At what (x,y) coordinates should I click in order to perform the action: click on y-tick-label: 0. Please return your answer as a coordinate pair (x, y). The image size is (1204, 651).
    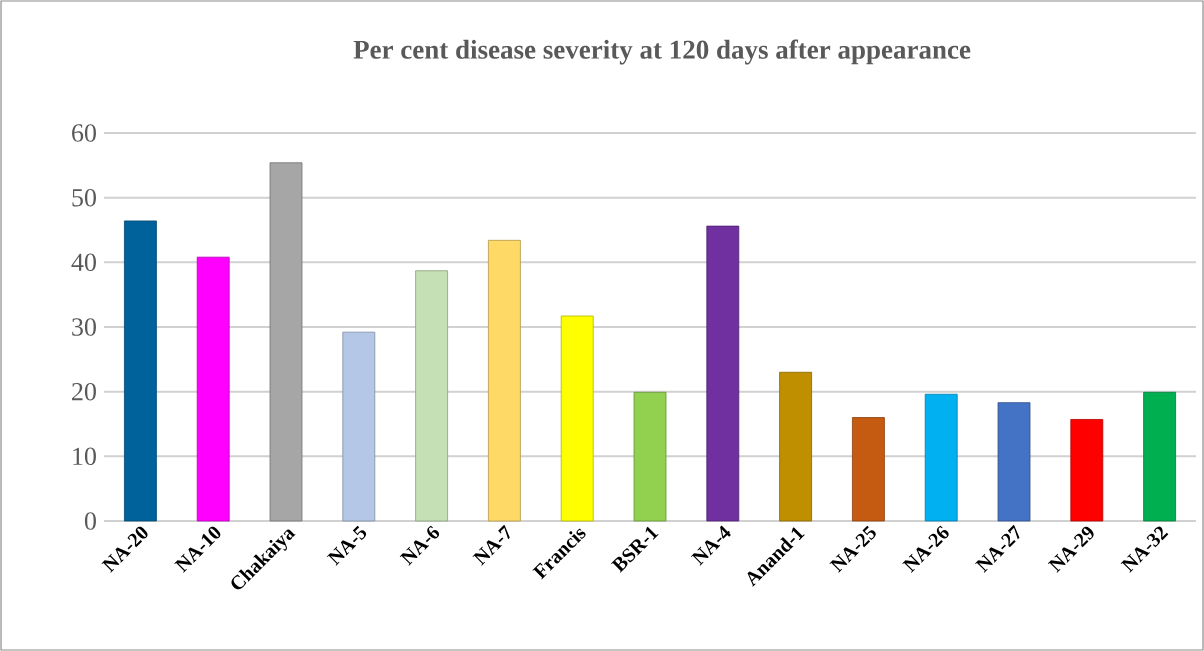
    Looking at the image, I should click on (90, 521).